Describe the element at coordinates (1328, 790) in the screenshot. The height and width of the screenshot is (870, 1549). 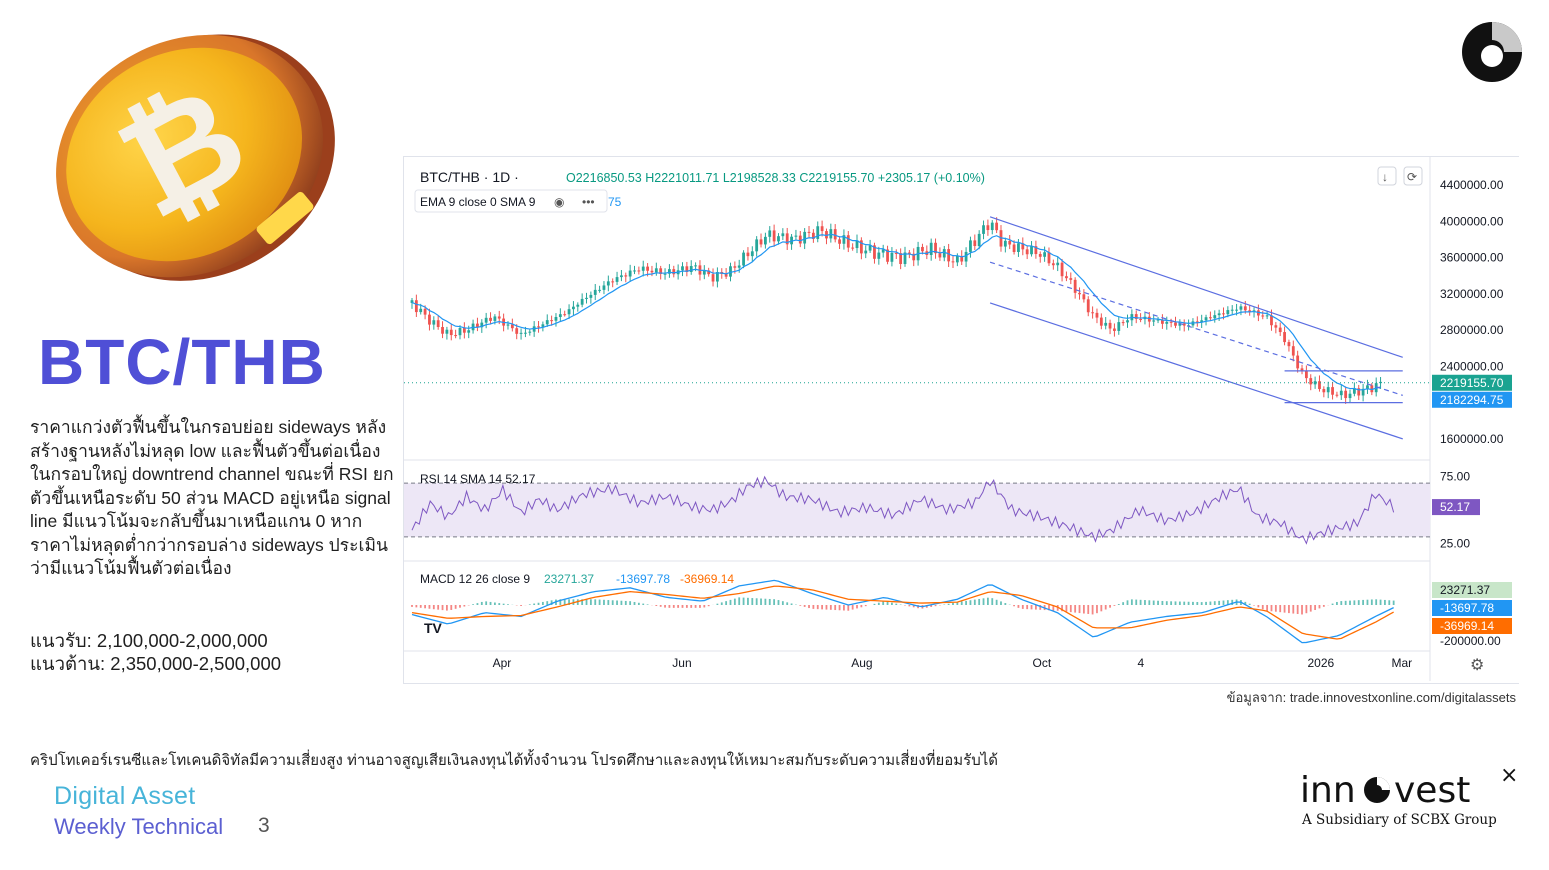
I see `brand-name-left: inn` at that location.